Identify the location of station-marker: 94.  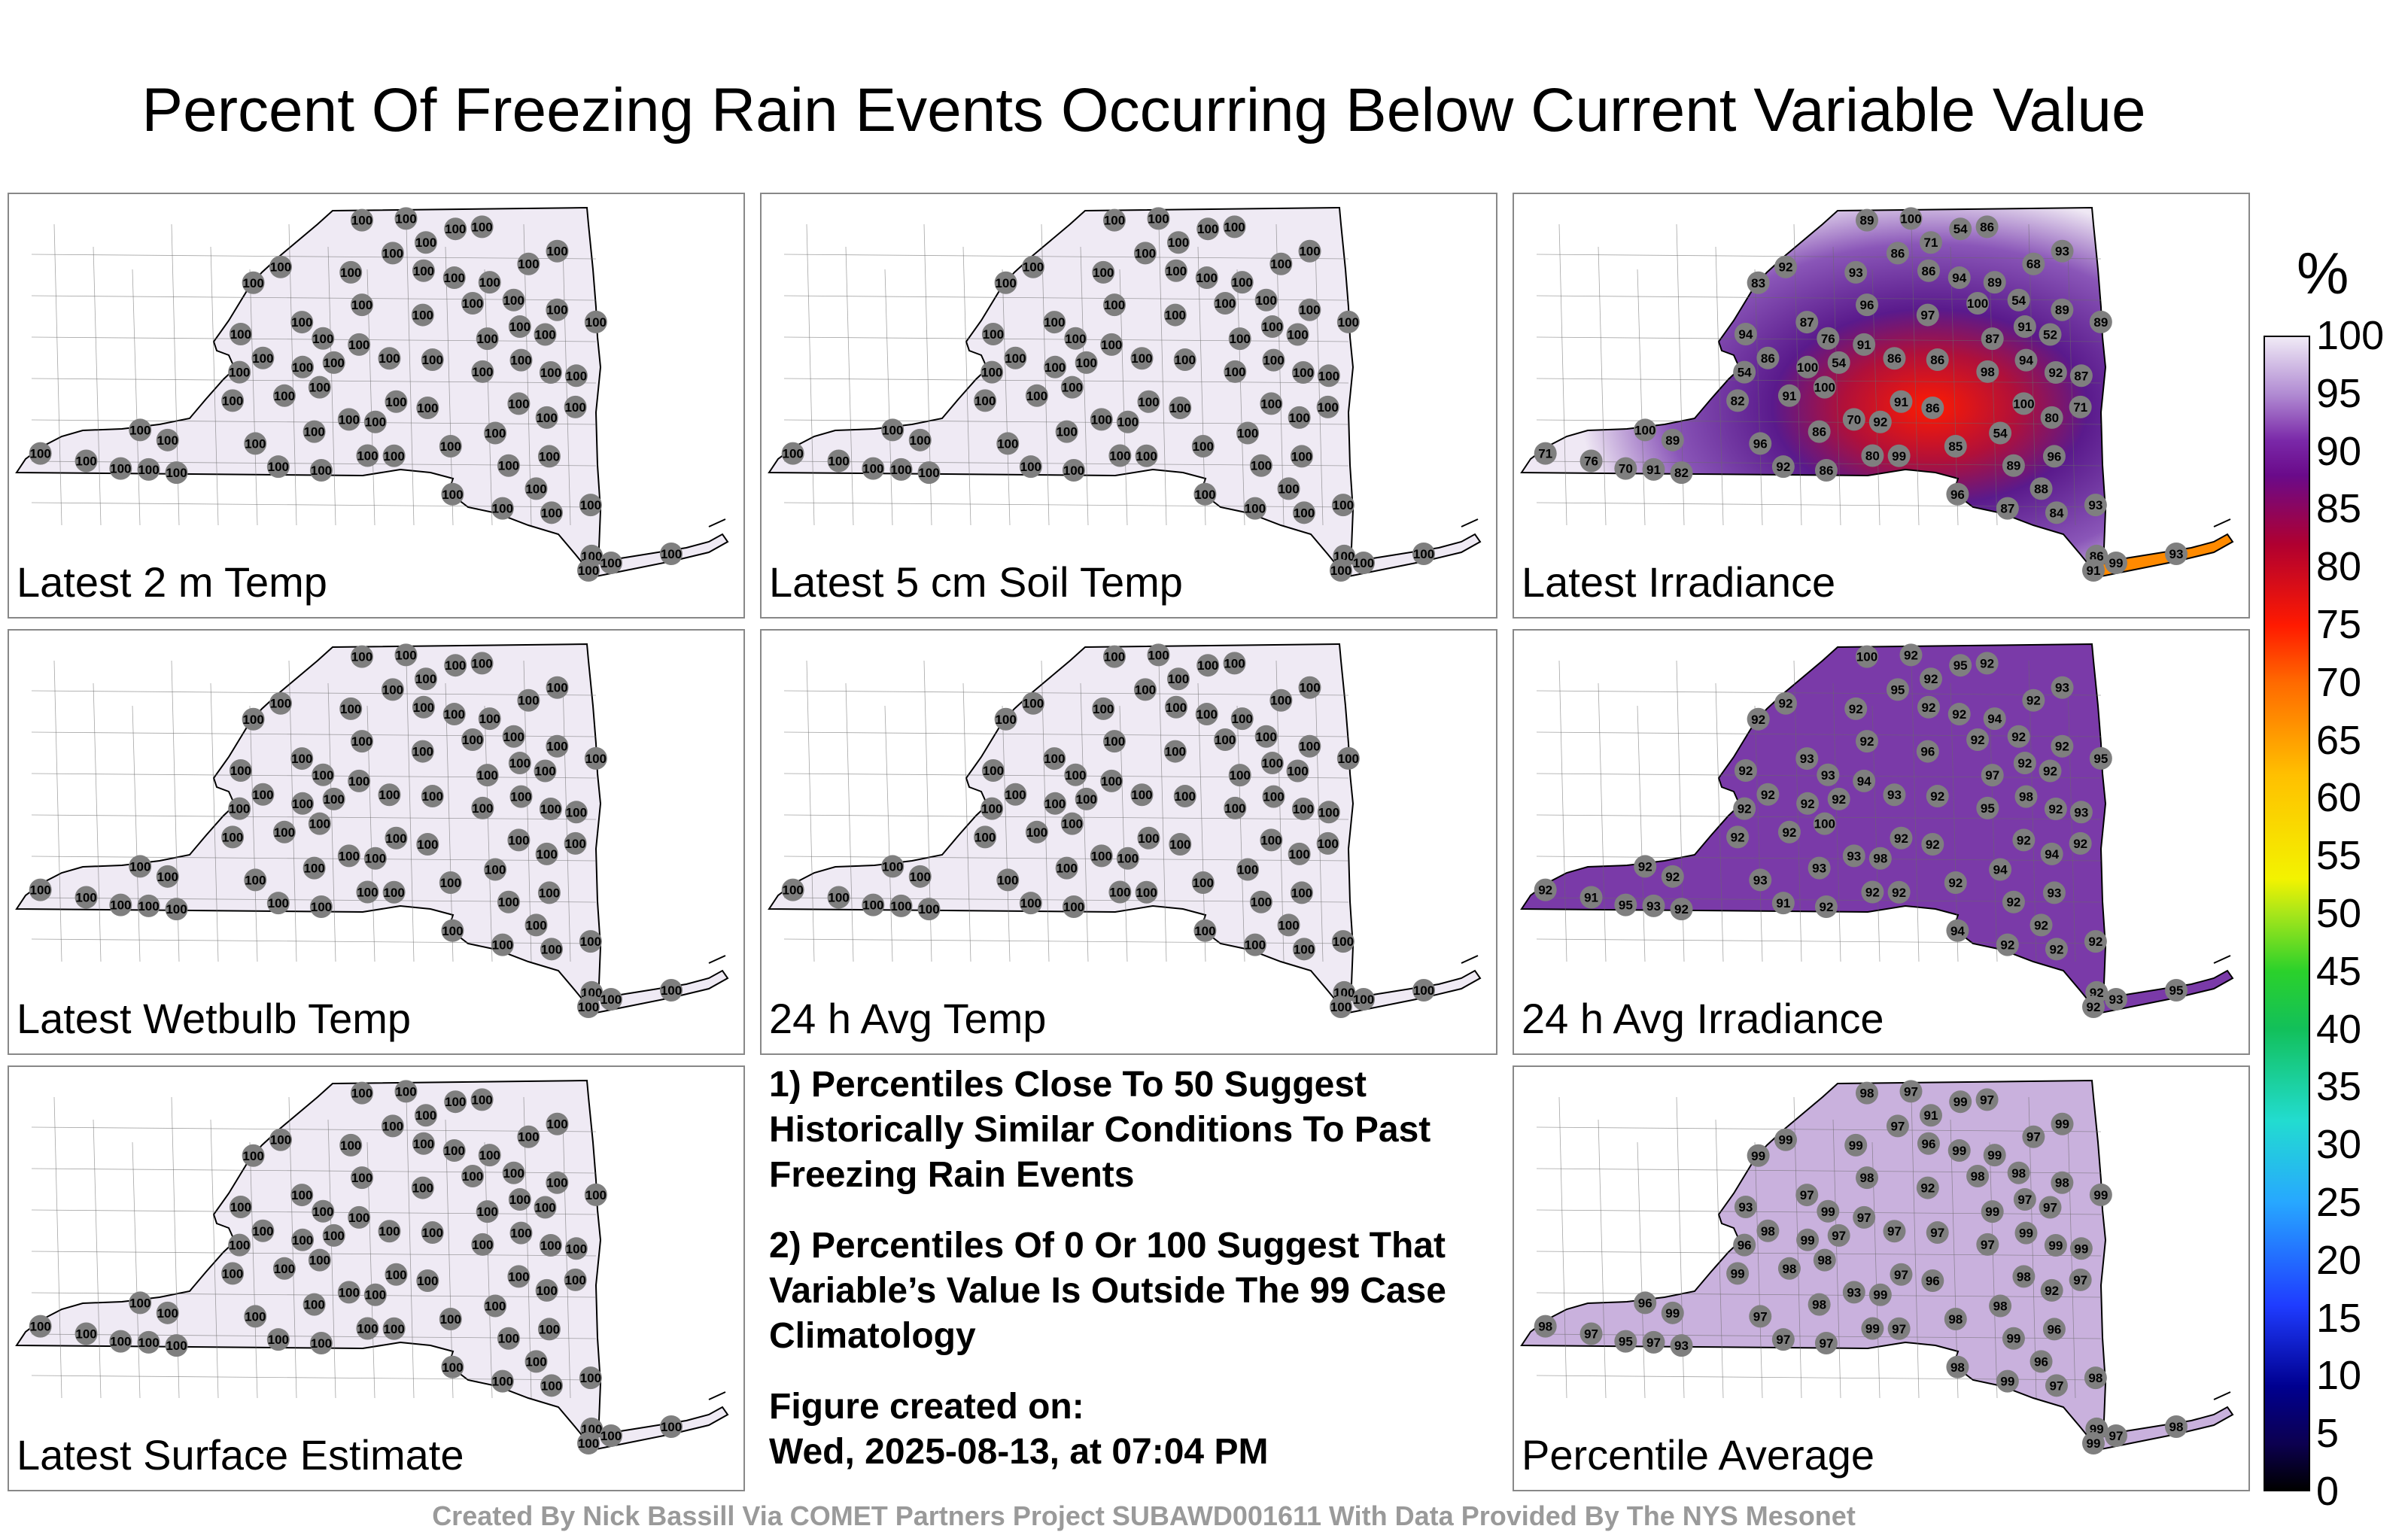
(1864, 780).